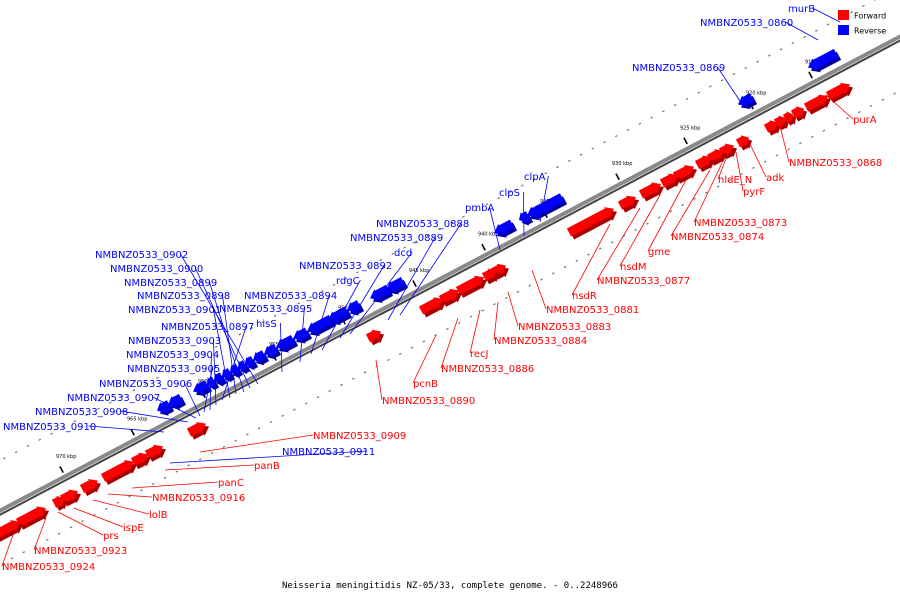  I want to click on gene-label: NMBNZ0533_0906, so click(145, 384).